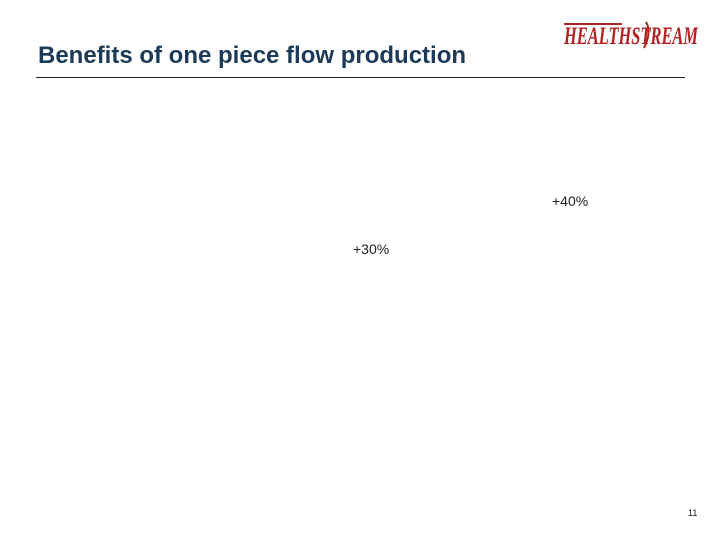 The image size is (720, 540). What do you see at coordinates (693, 513) in the screenshot?
I see `page-number: 11` at bounding box center [693, 513].